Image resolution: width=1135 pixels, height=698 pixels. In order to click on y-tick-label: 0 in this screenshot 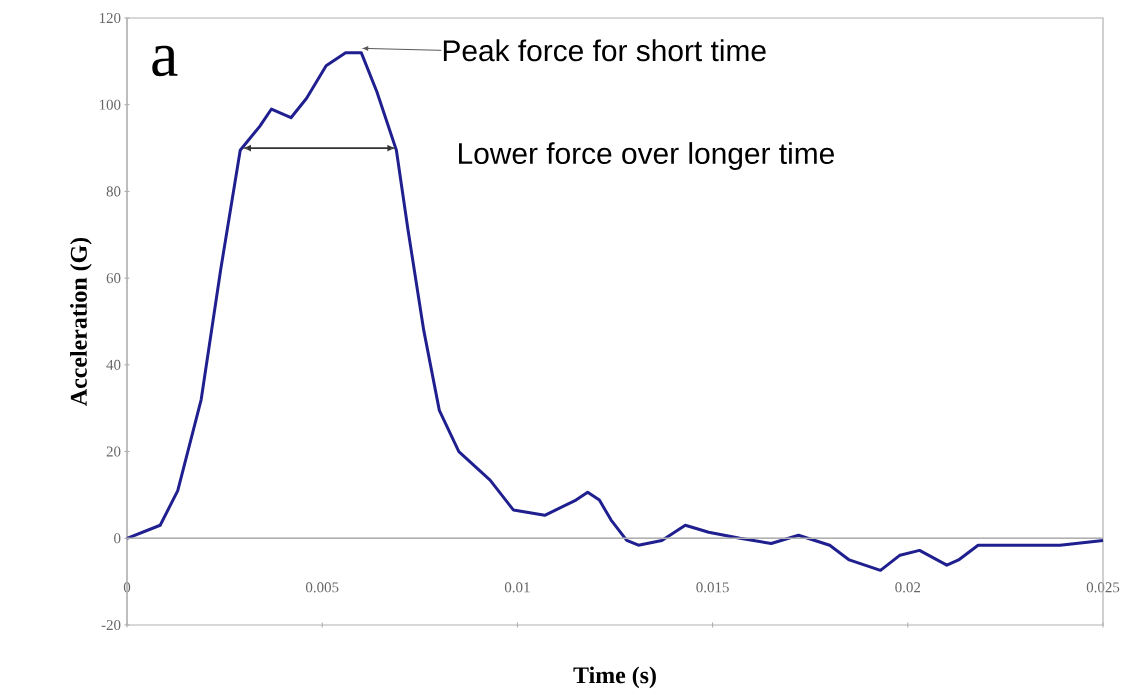, I will do `click(117, 538)`.